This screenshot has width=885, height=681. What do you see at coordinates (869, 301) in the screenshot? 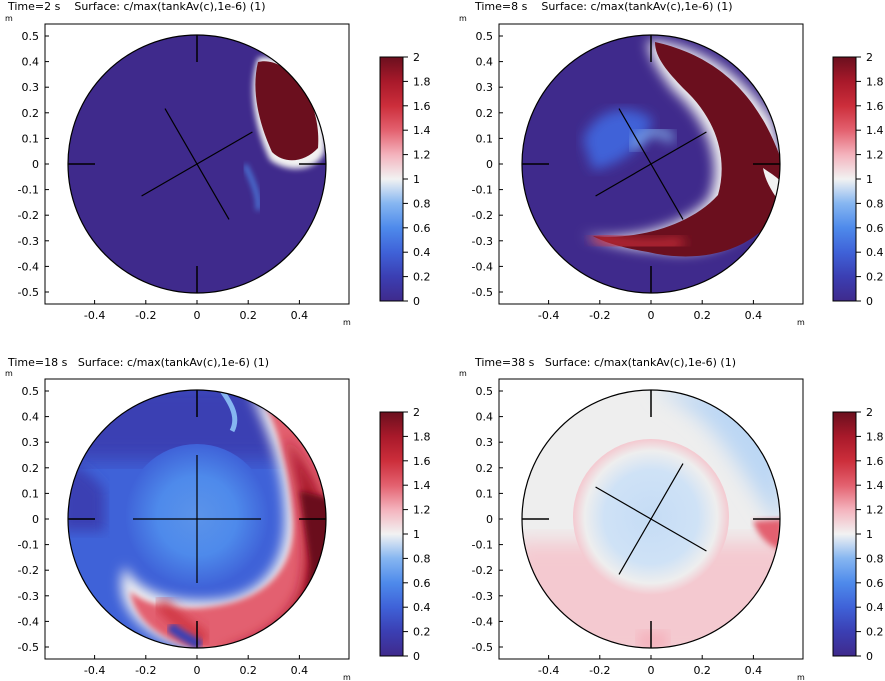
I see `colorbar-tick-label: 0` at bounding box center [869, 301].